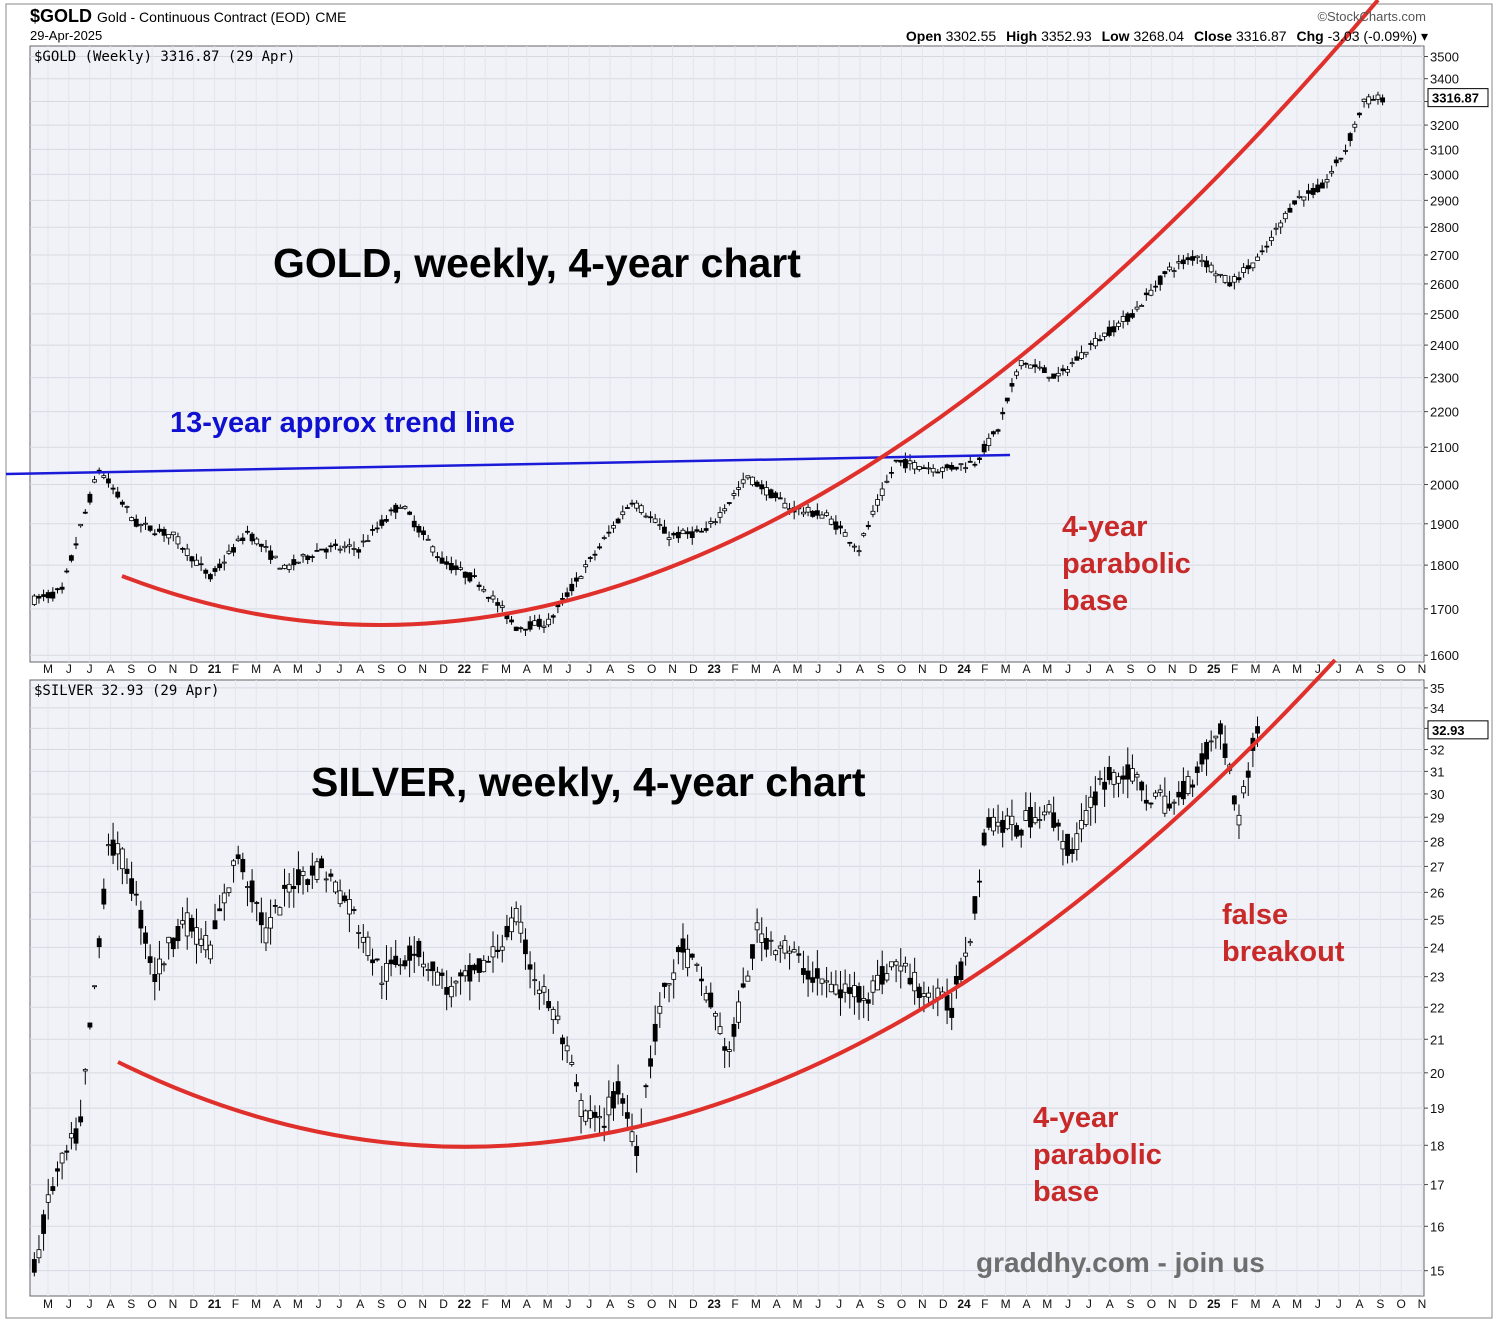  I want to click on chart-date: 29-Apr-2025, so click(66, 35).